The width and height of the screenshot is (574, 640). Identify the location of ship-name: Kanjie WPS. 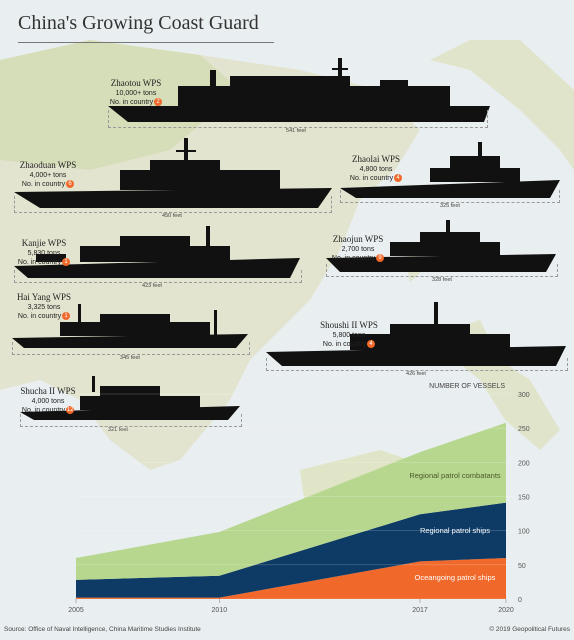
(44, 243).